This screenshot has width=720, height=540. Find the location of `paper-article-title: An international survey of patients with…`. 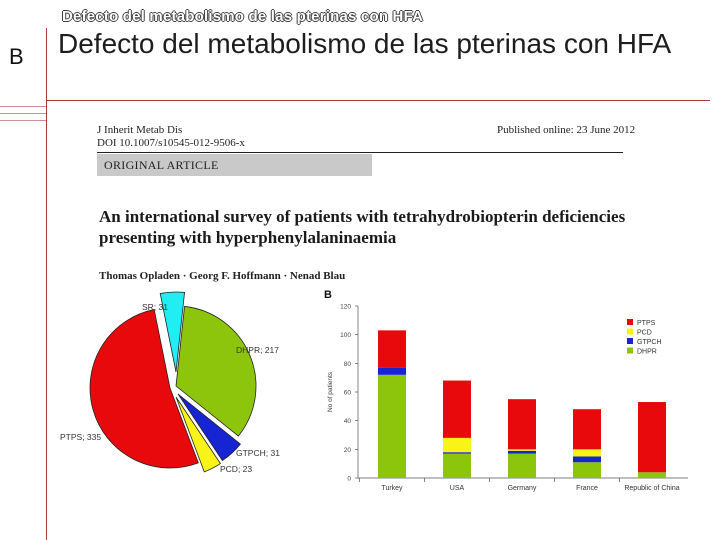

paper-article-title: An international survey of patients with… is located at coordinates (362, 227).